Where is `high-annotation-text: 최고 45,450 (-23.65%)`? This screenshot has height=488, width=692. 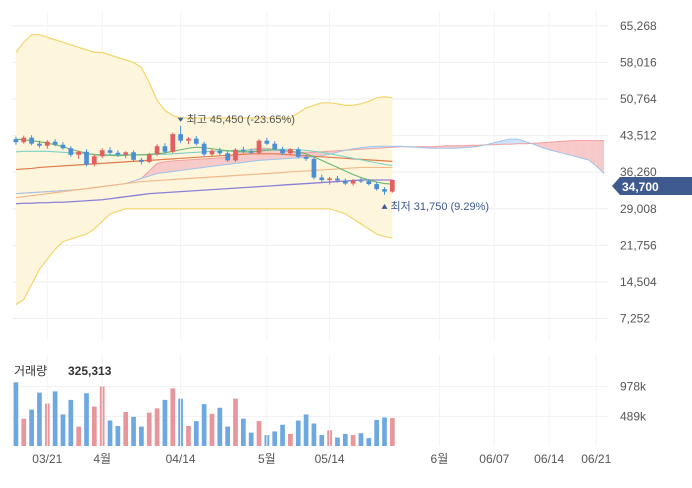 high-annotation-text: 최고 45,450 (-23.65%) is located at coordinates (241, 119).